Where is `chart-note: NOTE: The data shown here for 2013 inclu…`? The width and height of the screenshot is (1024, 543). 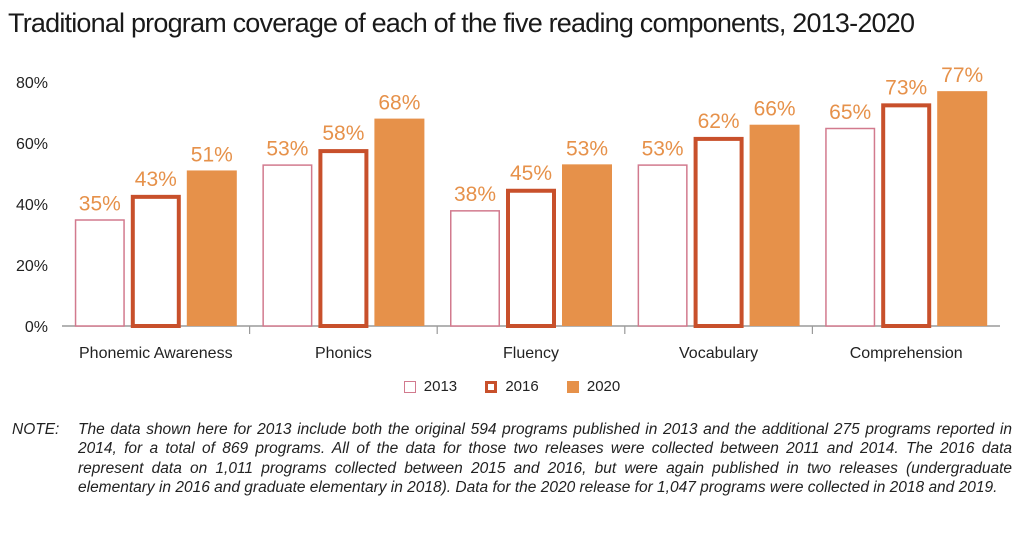
chart-note: NOTE: The data shown here for 2013 inclu… is located at coordinates (512, 459).